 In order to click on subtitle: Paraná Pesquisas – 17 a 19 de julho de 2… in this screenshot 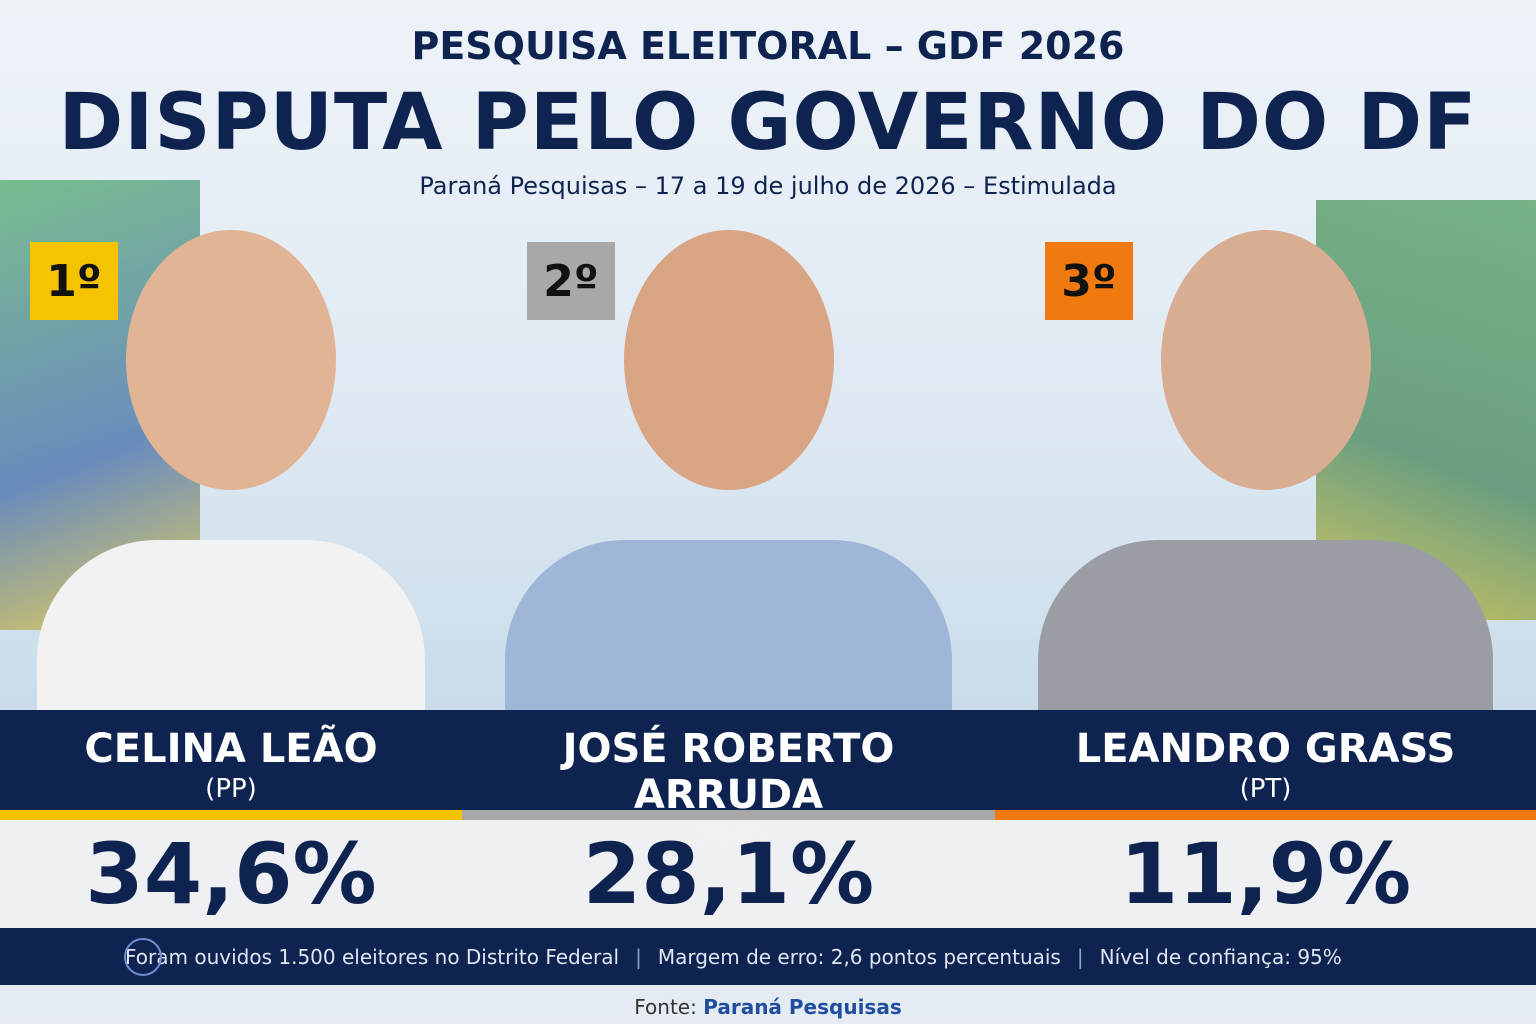, I will do `click(768, 186)`.